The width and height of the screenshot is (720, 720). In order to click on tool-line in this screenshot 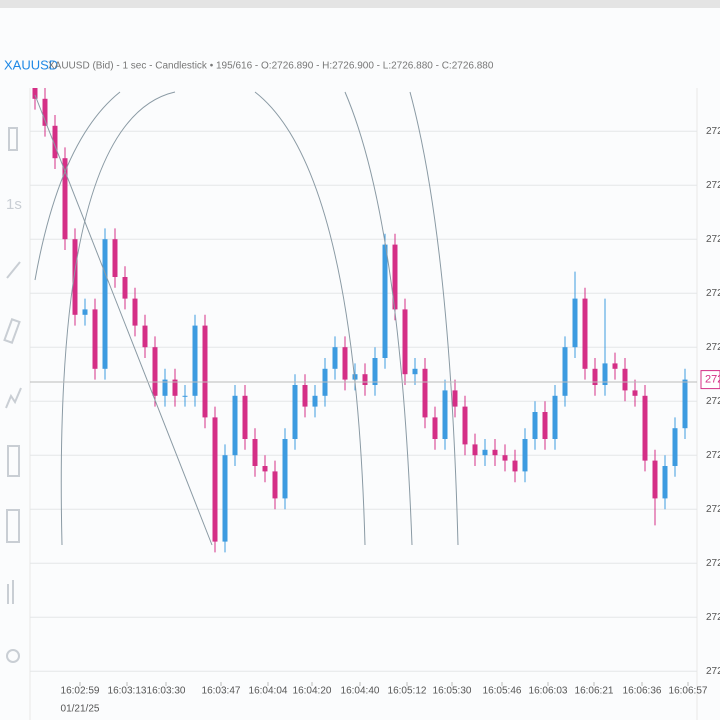, I will do `click(13, 270)`.